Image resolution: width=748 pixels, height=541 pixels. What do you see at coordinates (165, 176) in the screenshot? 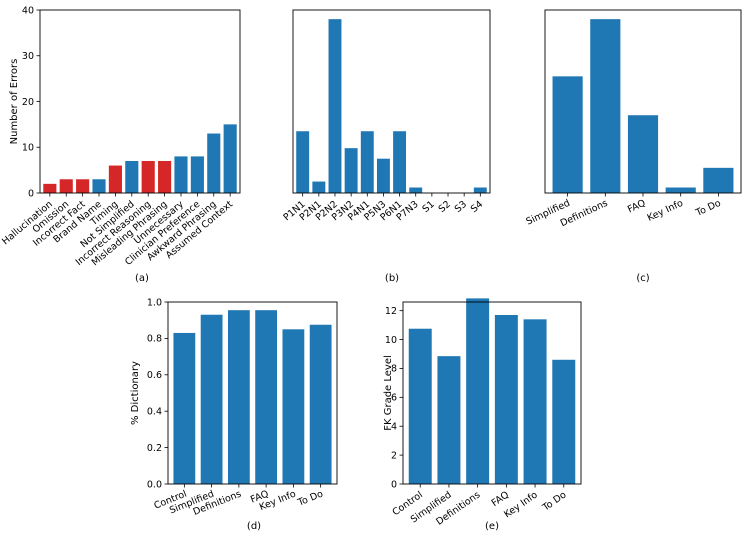
I see `bar-misleading-phrasing` at bounding box center [165, 176].